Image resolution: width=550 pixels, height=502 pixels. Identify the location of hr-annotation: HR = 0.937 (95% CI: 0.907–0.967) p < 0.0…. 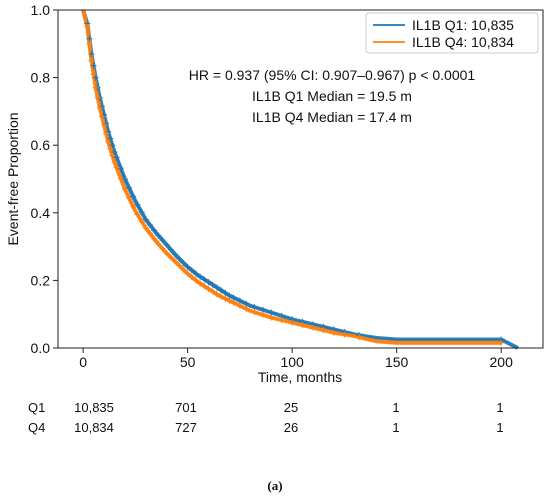
(332, 75).